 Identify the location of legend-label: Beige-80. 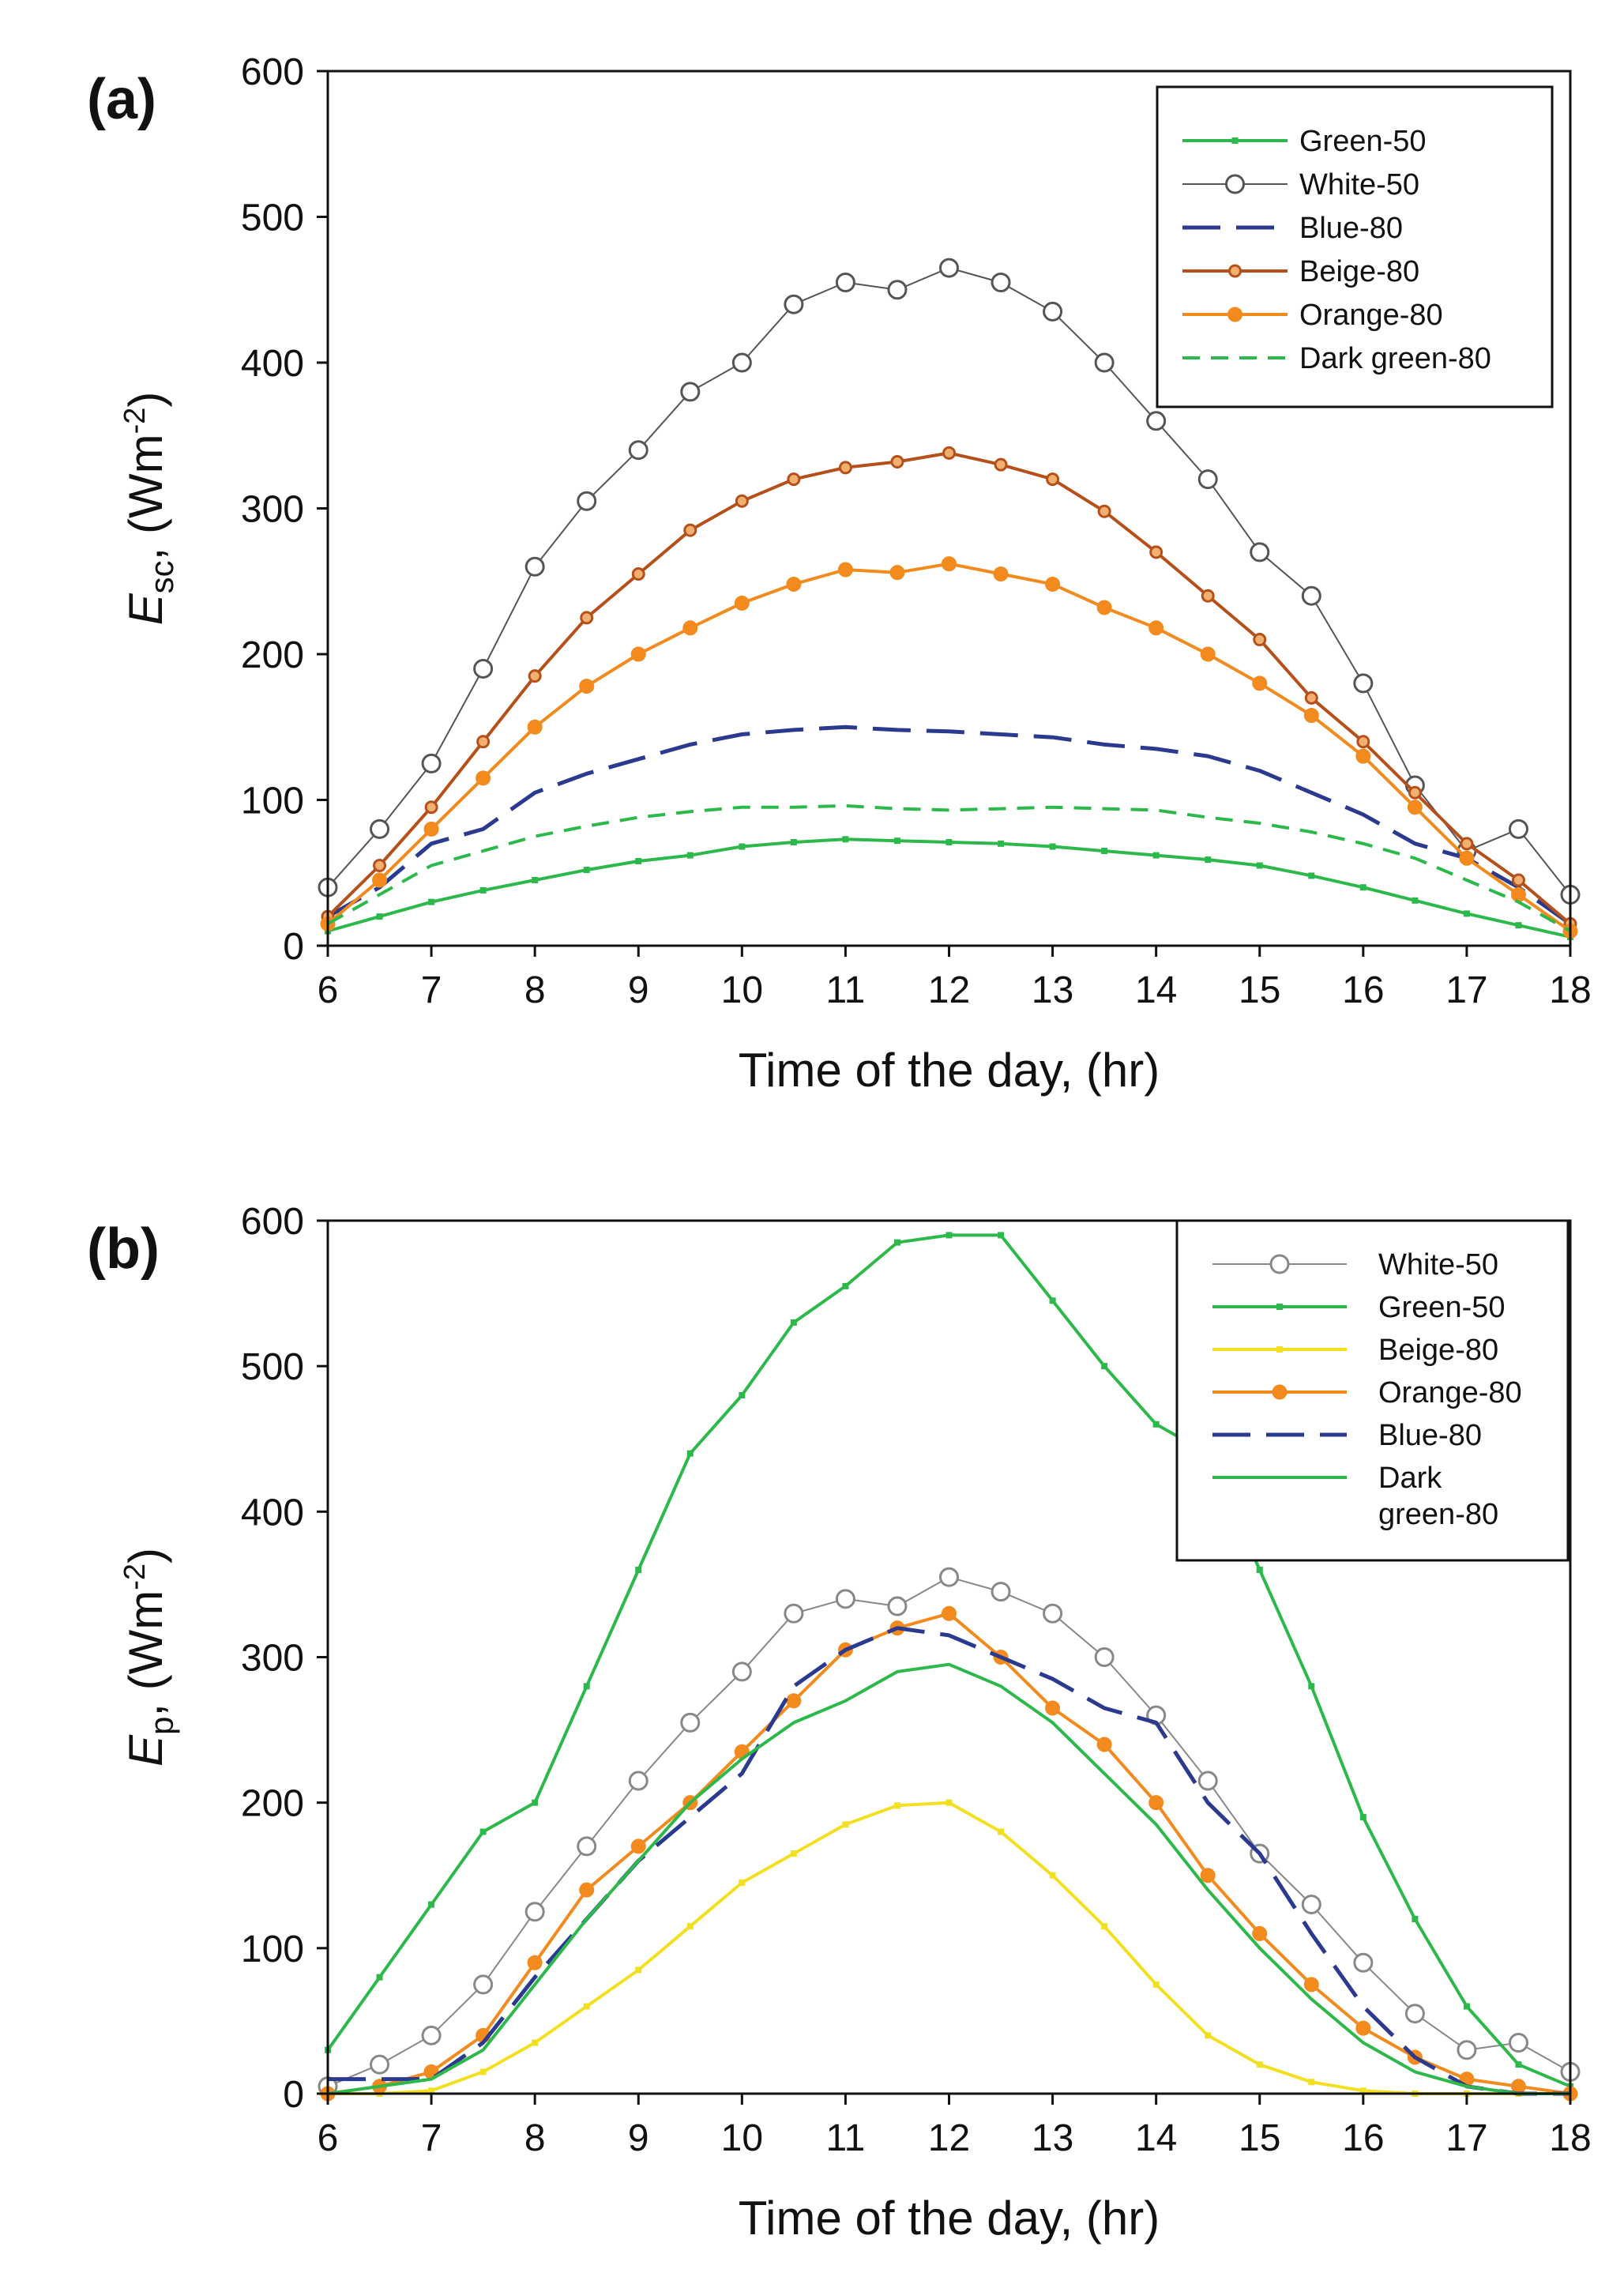
(1359, 271).